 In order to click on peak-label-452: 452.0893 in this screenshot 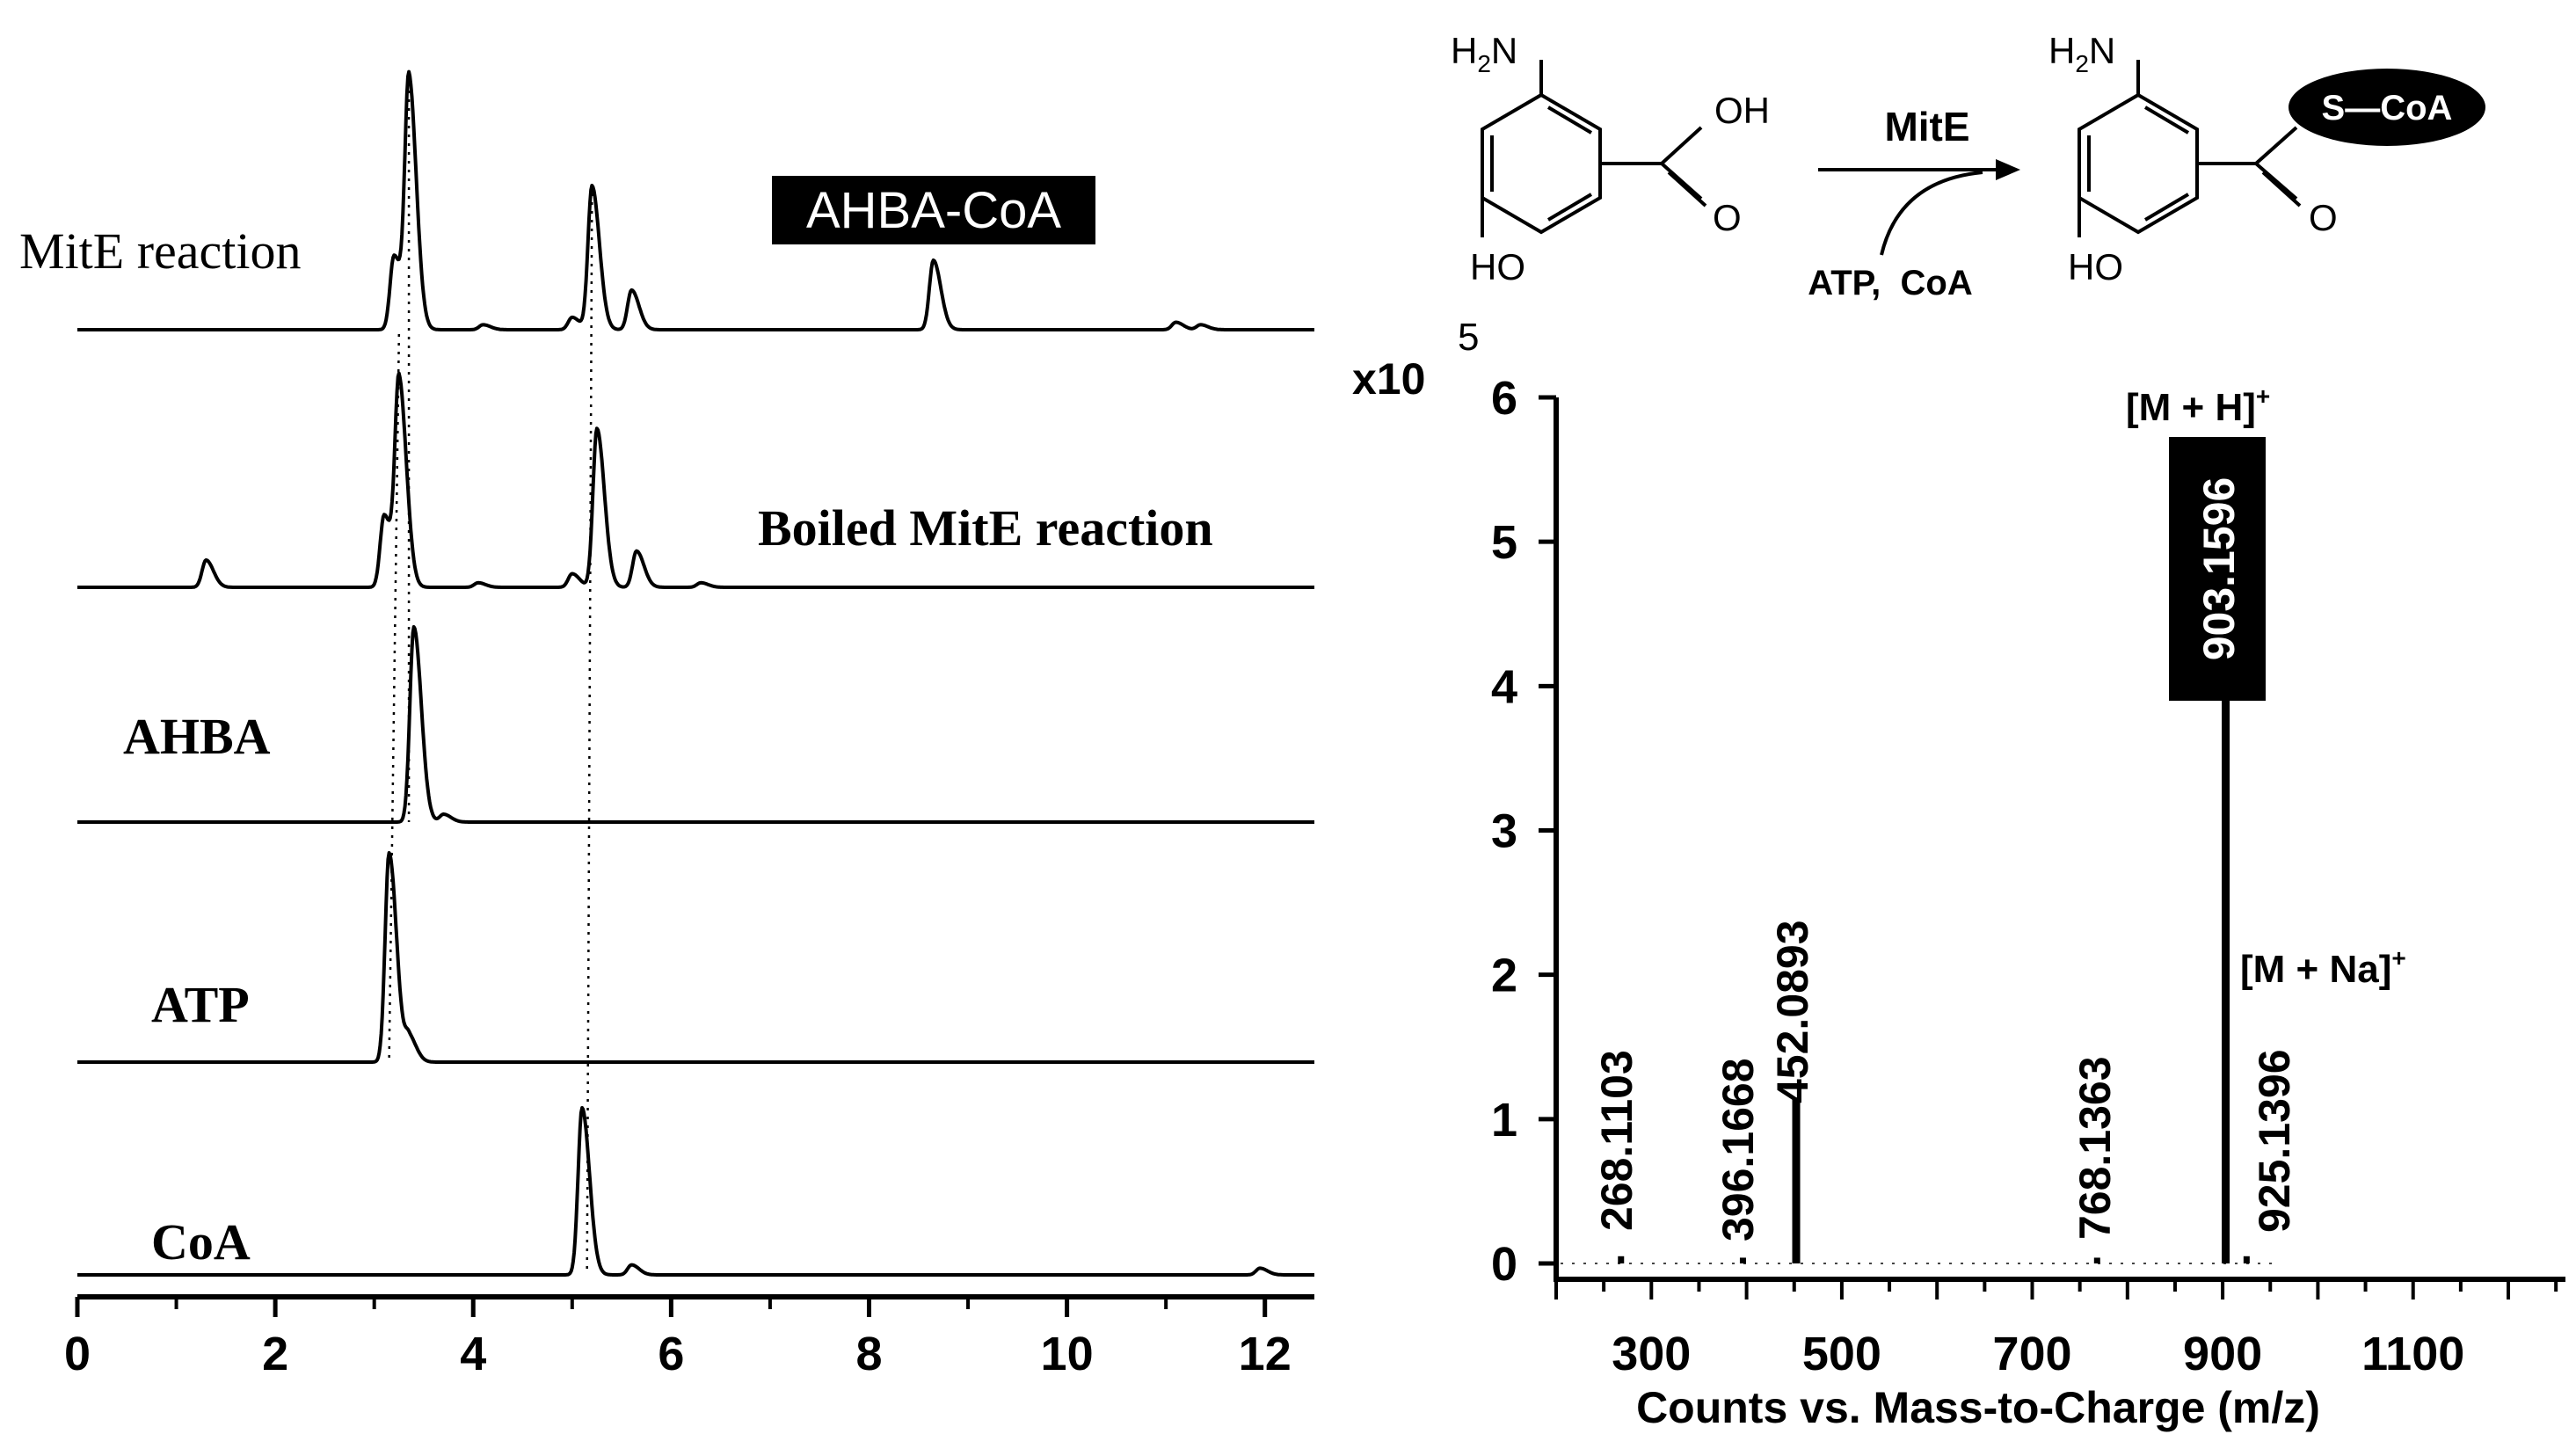, I will do `click(1792, 1011)`.